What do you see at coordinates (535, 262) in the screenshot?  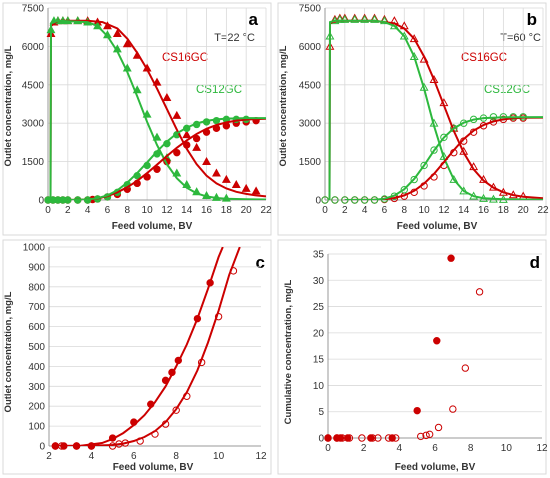 I see `panel-label: d` at bounding box center [535, 262].